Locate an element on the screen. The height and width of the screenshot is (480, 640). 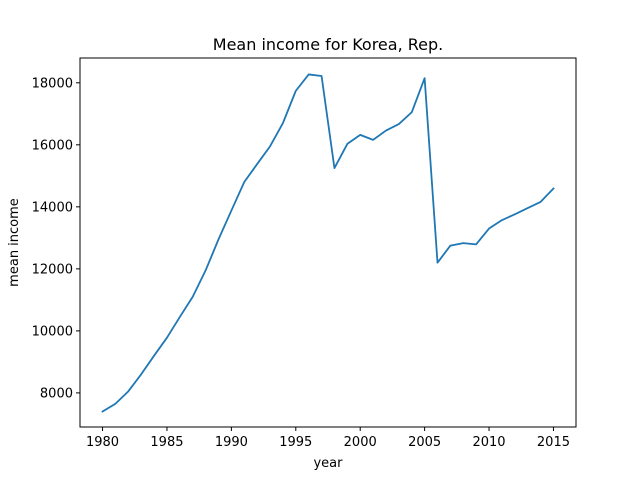
x-tick-label: 1980 is located at coordinates (102, 442).